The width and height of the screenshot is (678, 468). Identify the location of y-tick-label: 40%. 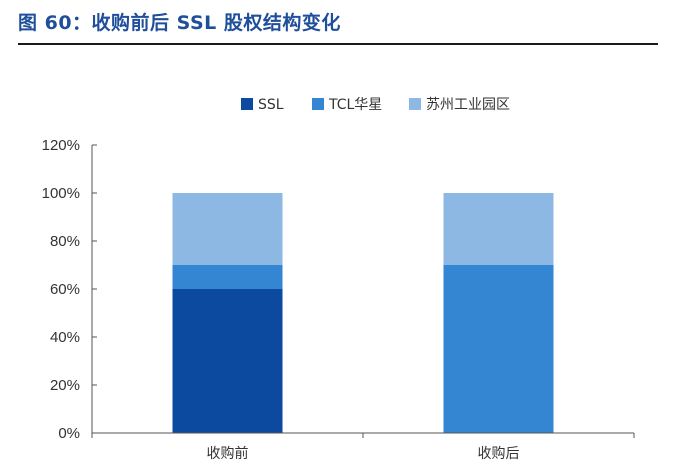
(65, 337).